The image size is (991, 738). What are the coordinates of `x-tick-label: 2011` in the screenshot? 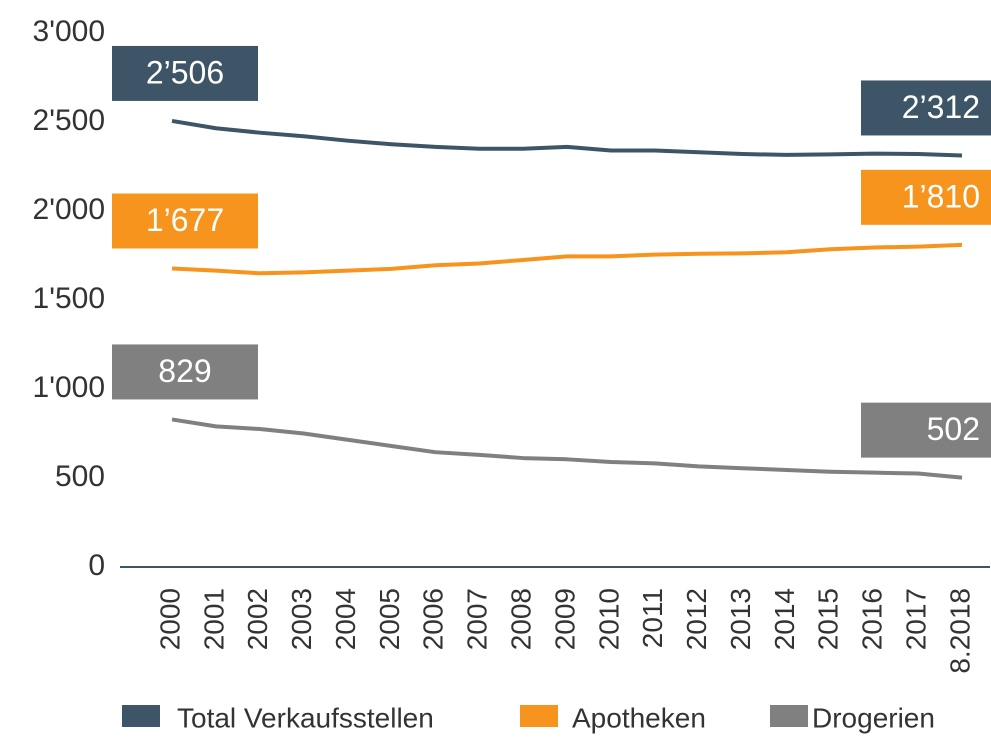 It's located at (652, 618).